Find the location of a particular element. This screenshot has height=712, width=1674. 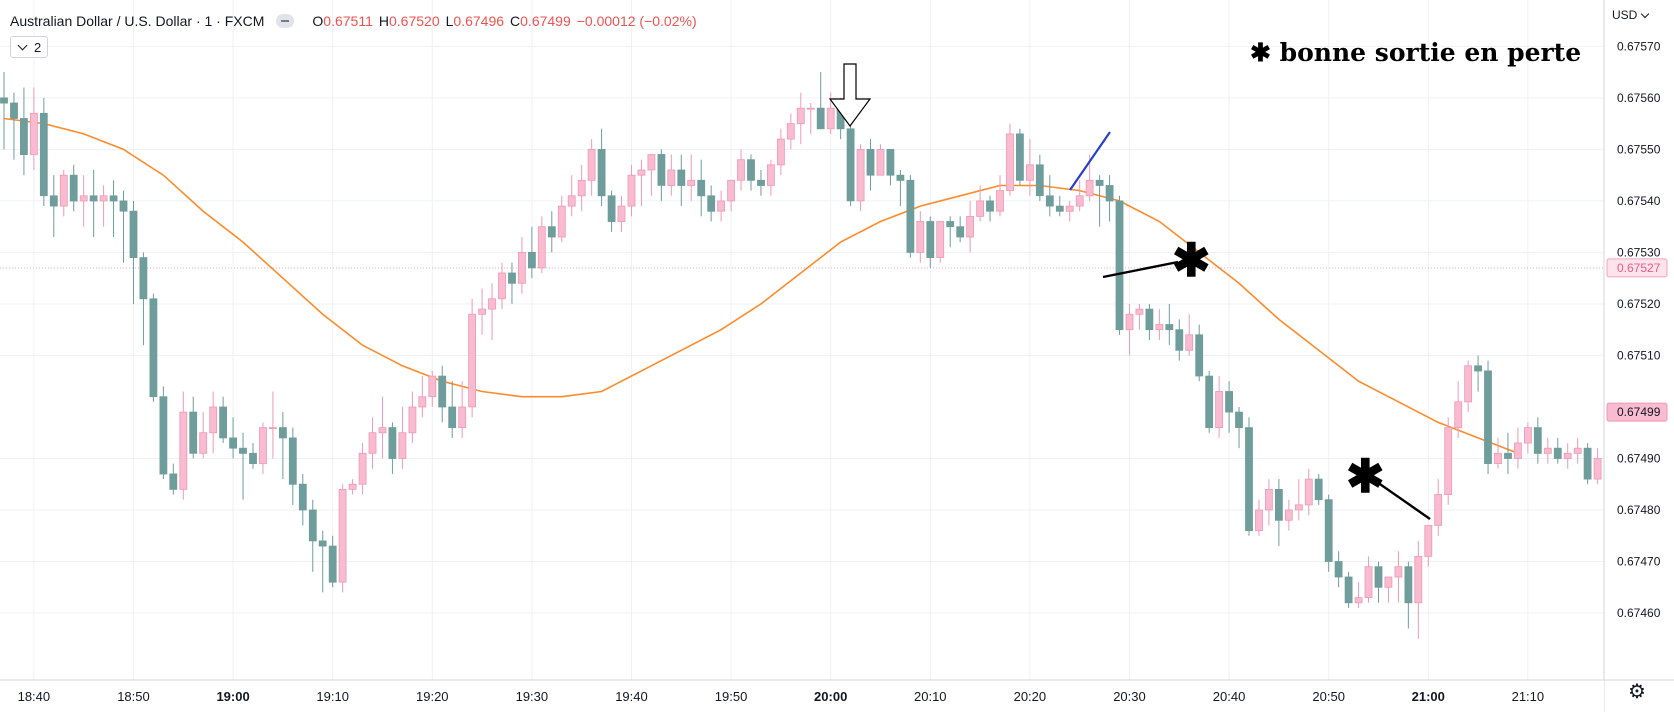

indicators-toggle-button: 2 is located at coordinates (29, 47).